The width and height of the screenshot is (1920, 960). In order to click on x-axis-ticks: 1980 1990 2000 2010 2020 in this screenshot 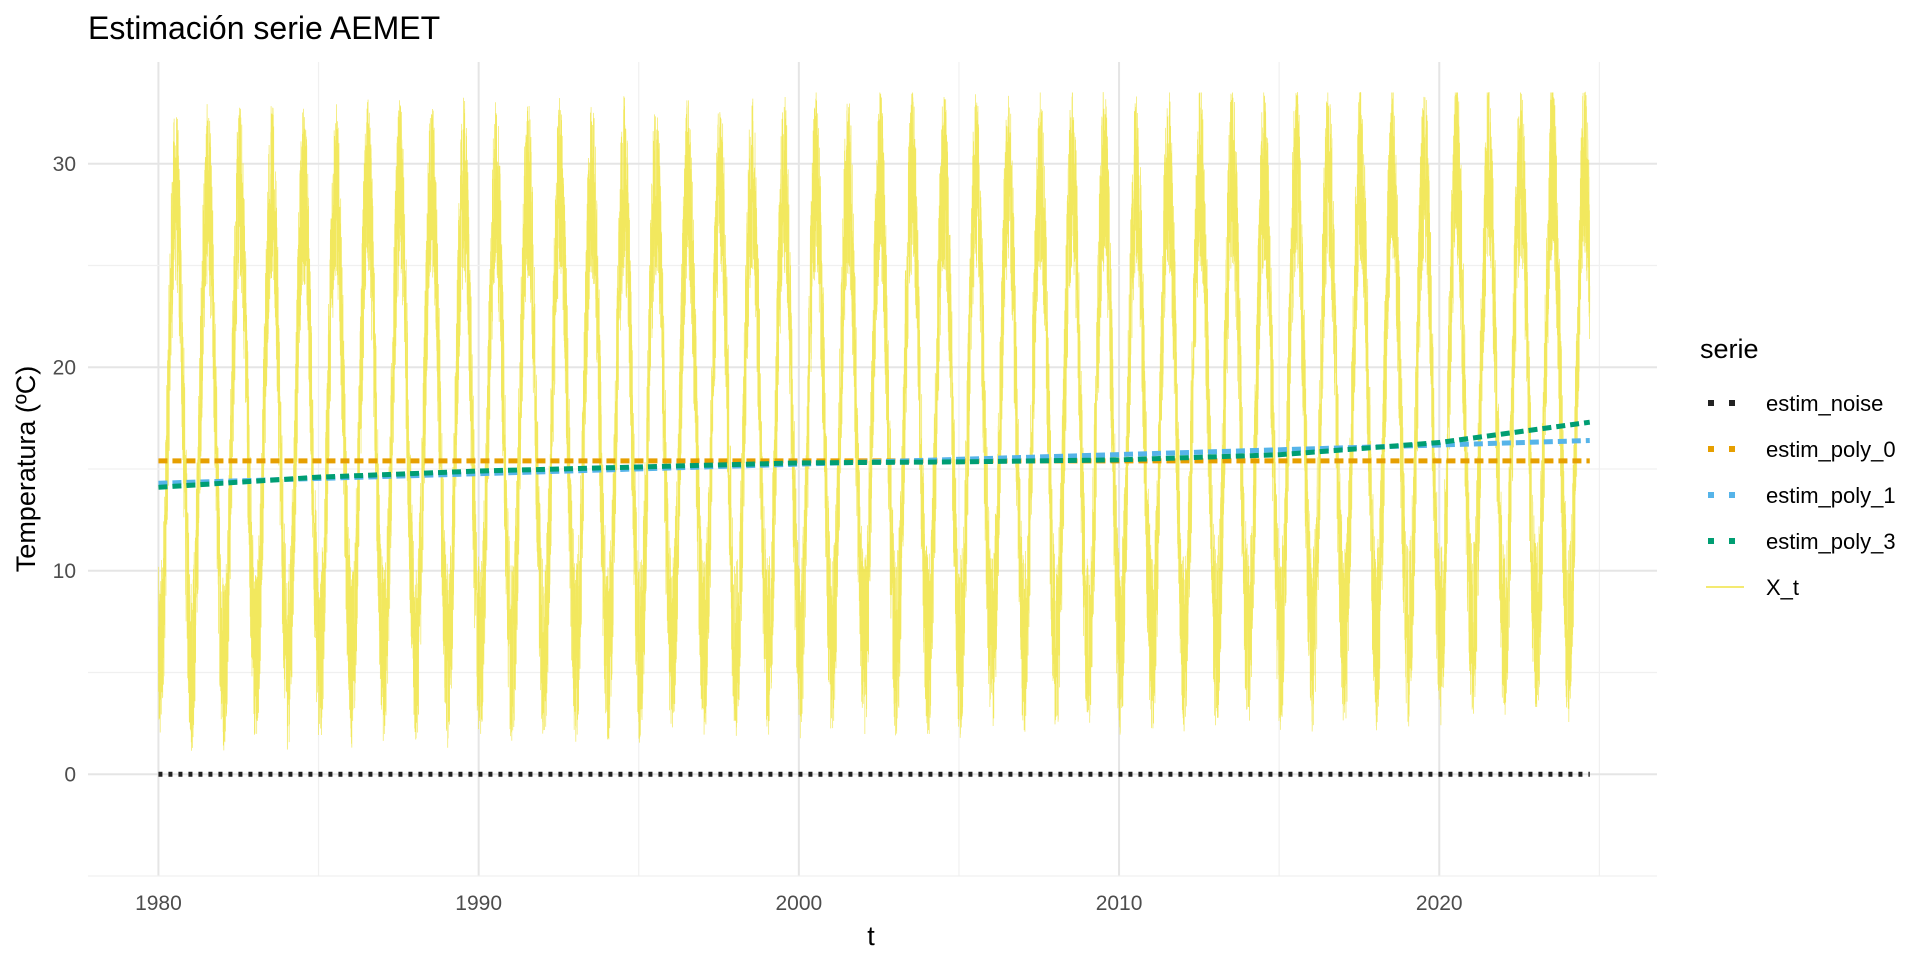, I will do `click(799, 903)`.